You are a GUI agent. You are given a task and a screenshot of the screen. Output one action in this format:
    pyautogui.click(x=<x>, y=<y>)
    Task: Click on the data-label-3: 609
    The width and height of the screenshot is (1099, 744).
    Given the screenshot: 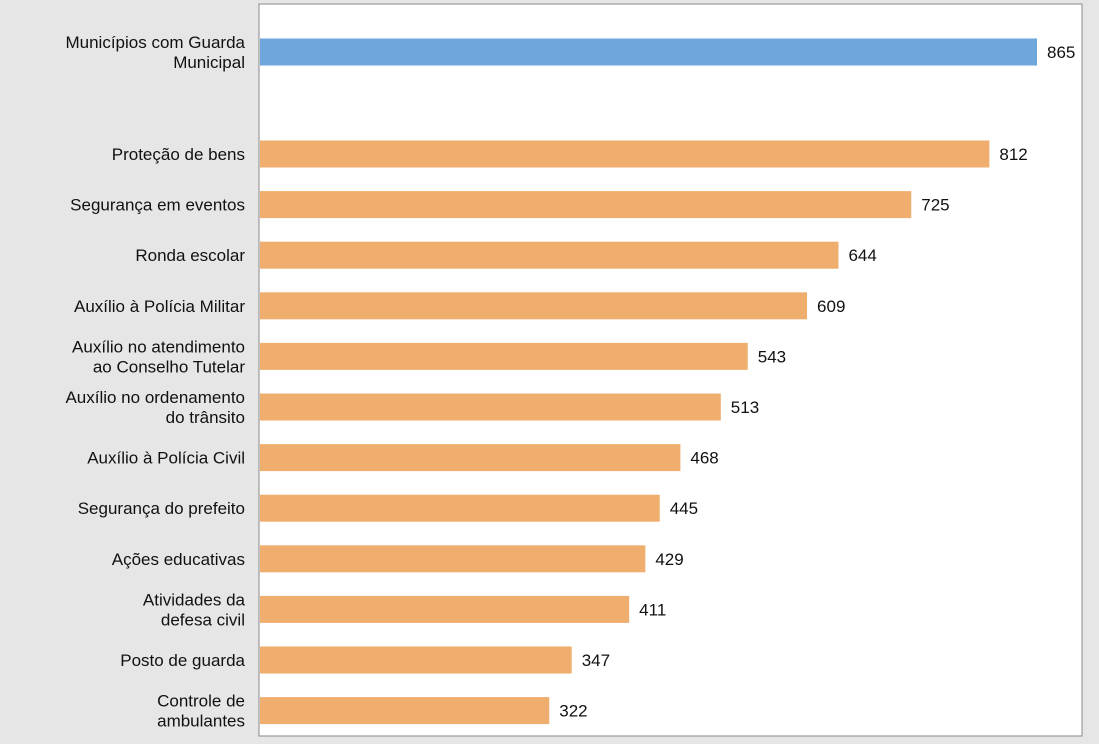 What is the action you would take?
    pyautogui.click(x=831, y=306)
    